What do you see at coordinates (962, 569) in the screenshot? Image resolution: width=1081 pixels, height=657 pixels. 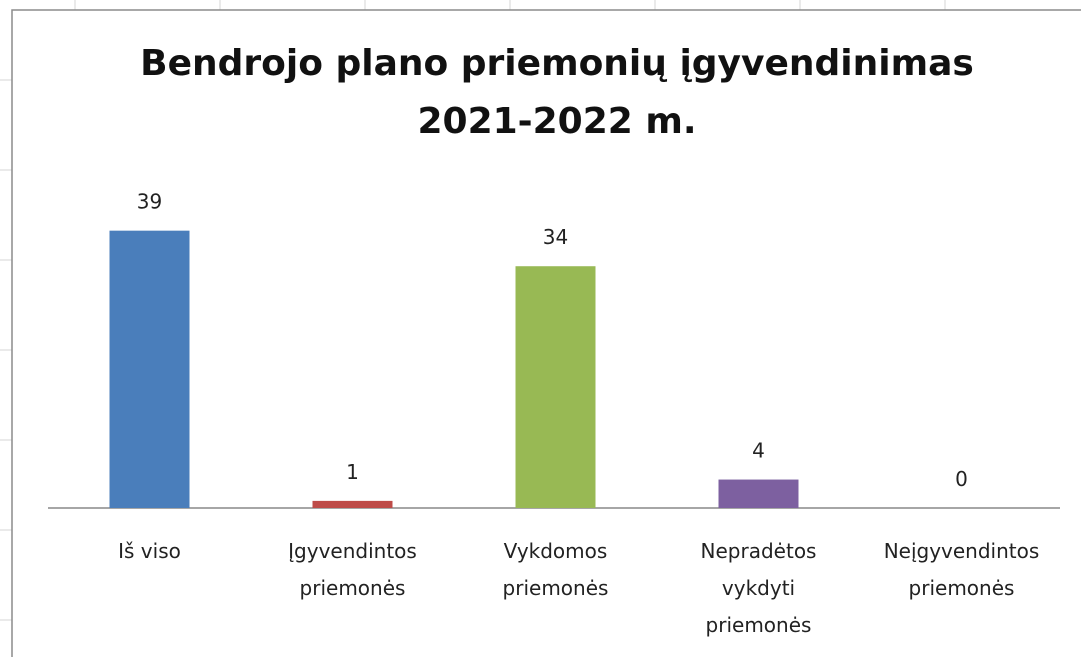 I see `x-tick-label: Neįgyvendintos priemonės` at bounding box center [962, 569].